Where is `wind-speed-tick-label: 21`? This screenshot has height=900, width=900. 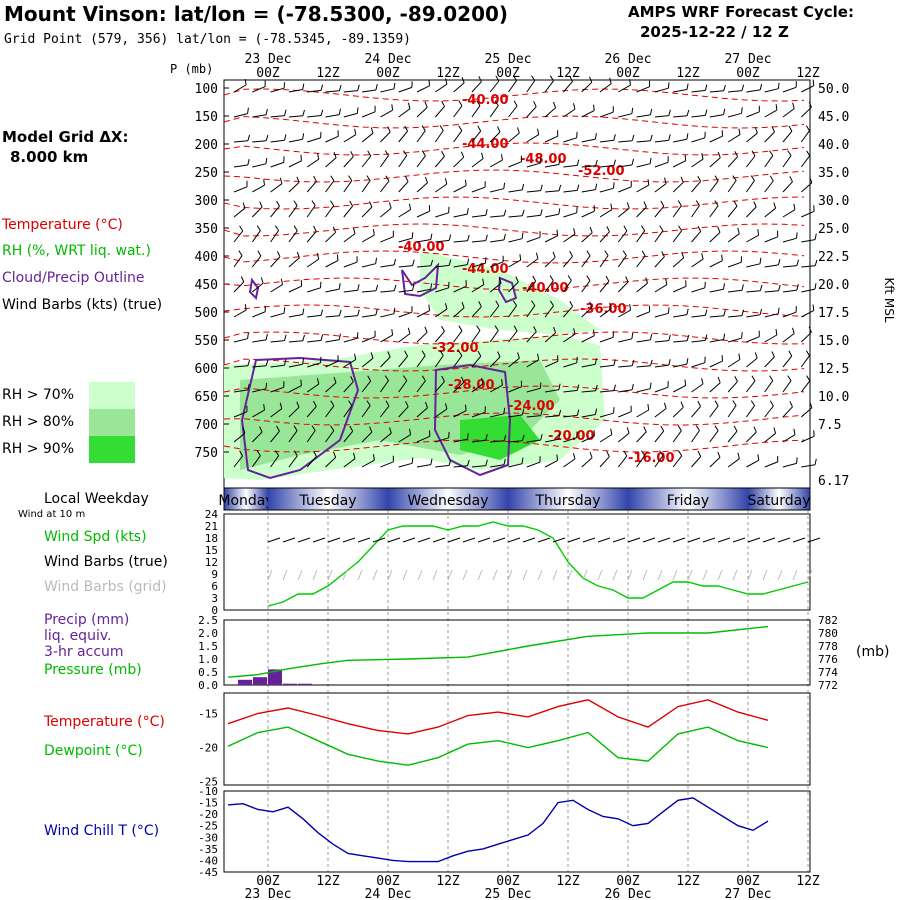 wind-speed-tick-label: 21 is located at coordinates (211, 526).